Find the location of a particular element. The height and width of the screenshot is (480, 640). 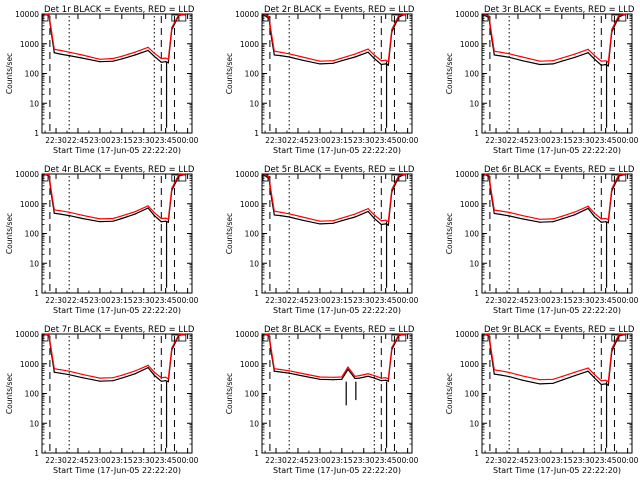

x-tick-label: 23:45 is located at coordinates (386, 300).